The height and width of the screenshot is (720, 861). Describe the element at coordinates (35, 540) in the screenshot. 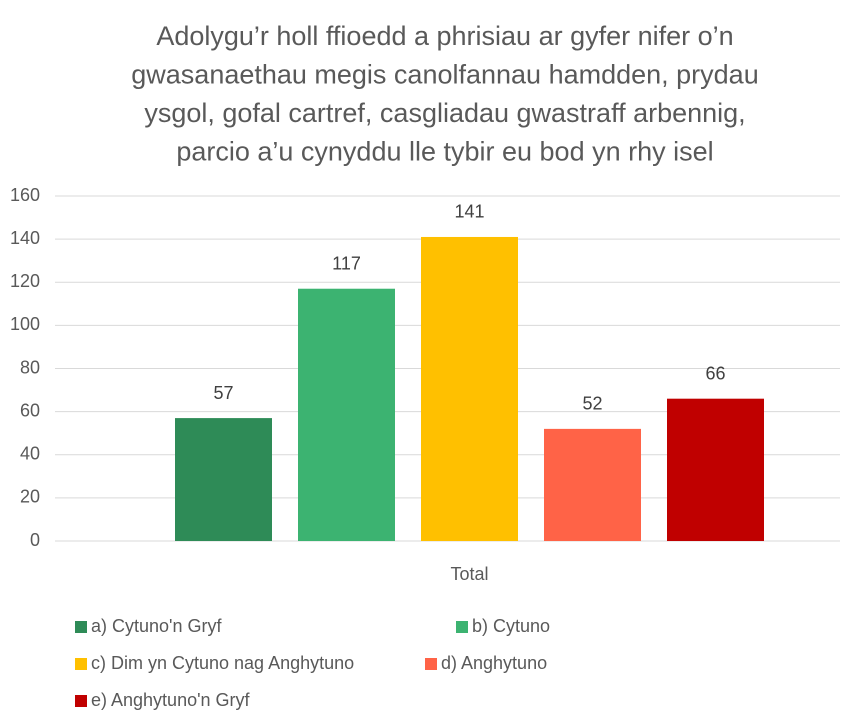

I see `y-tick-label: 0` at that location.